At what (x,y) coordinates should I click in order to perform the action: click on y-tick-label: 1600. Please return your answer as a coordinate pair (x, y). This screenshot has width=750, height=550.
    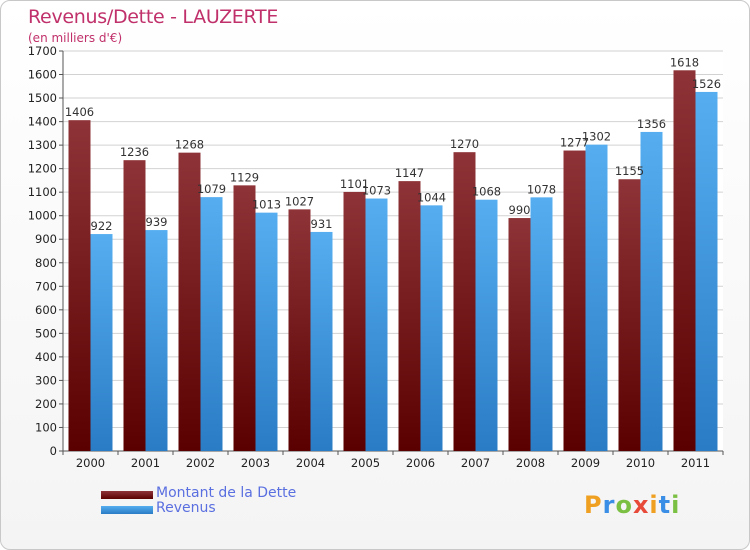
    Looking at the image, I should click on (42, 75).